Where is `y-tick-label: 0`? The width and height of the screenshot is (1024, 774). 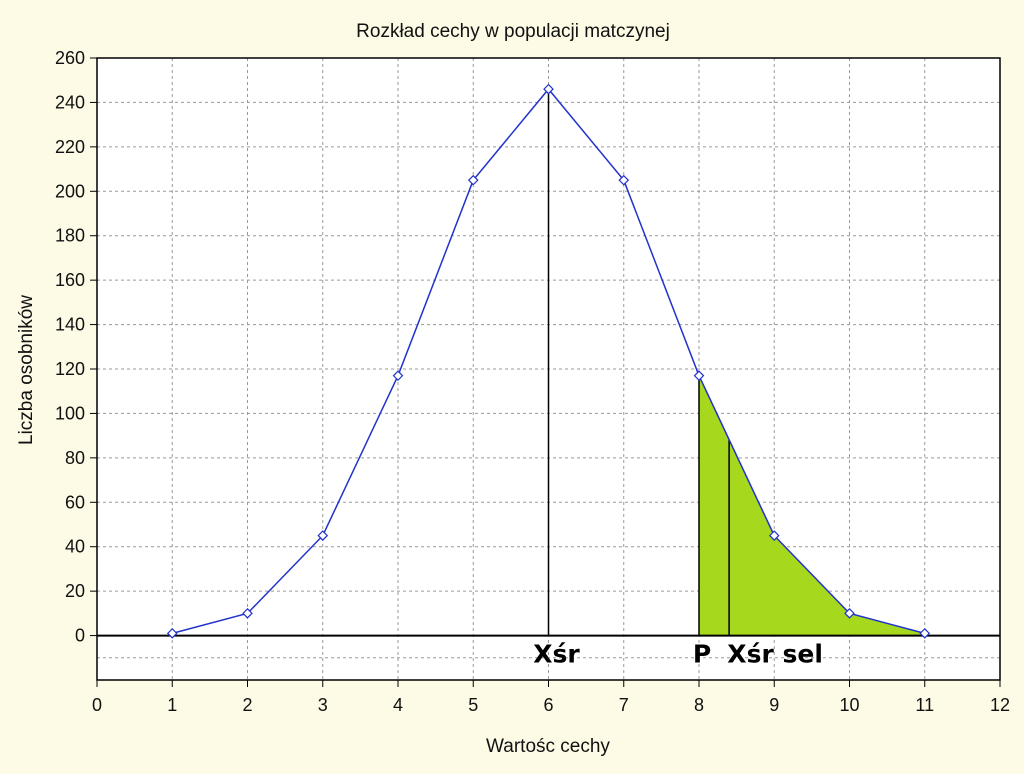
y-tick-label: 0 is located at coordinates (80, 636).